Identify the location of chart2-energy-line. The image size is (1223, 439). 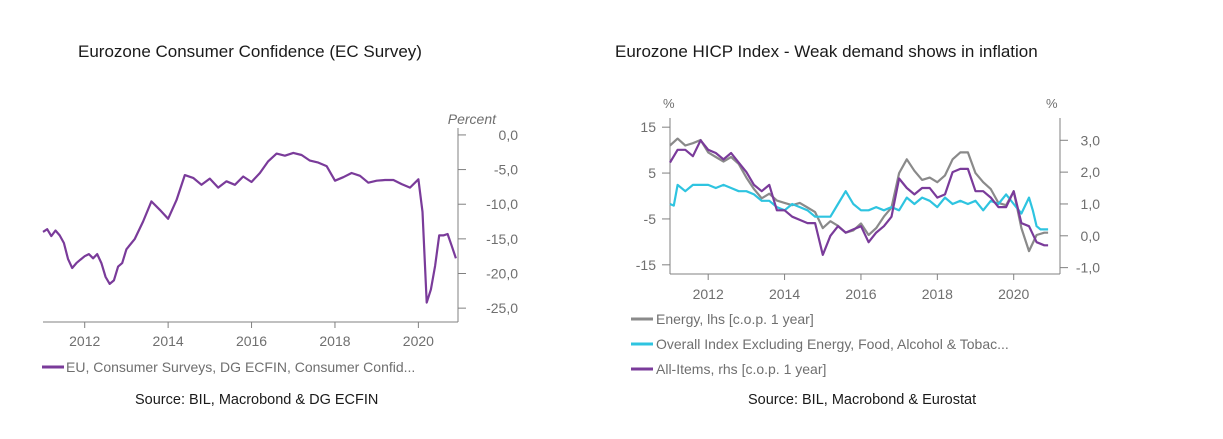
(859, 195).